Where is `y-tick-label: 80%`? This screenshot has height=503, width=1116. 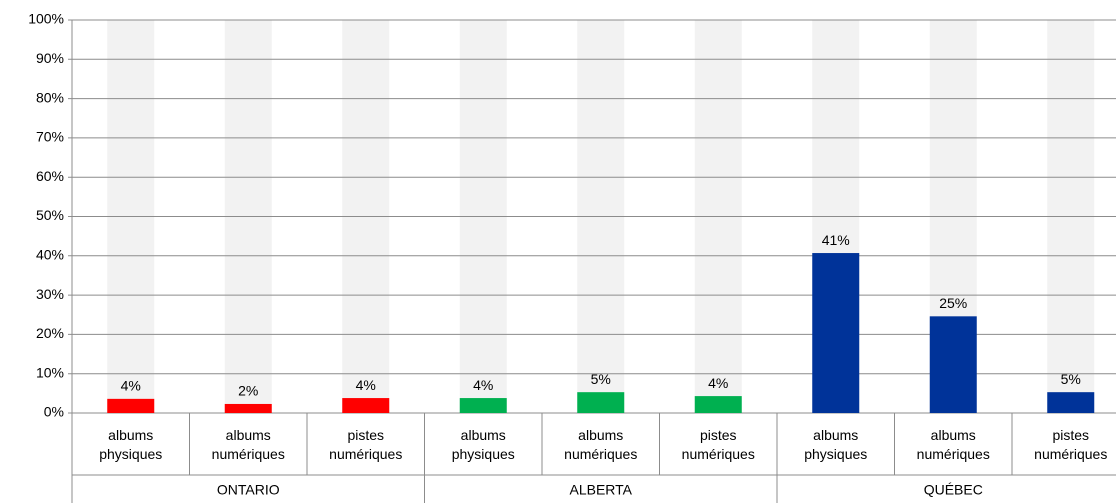 y-tick-label: 80% is located at coordinates (50, 97).